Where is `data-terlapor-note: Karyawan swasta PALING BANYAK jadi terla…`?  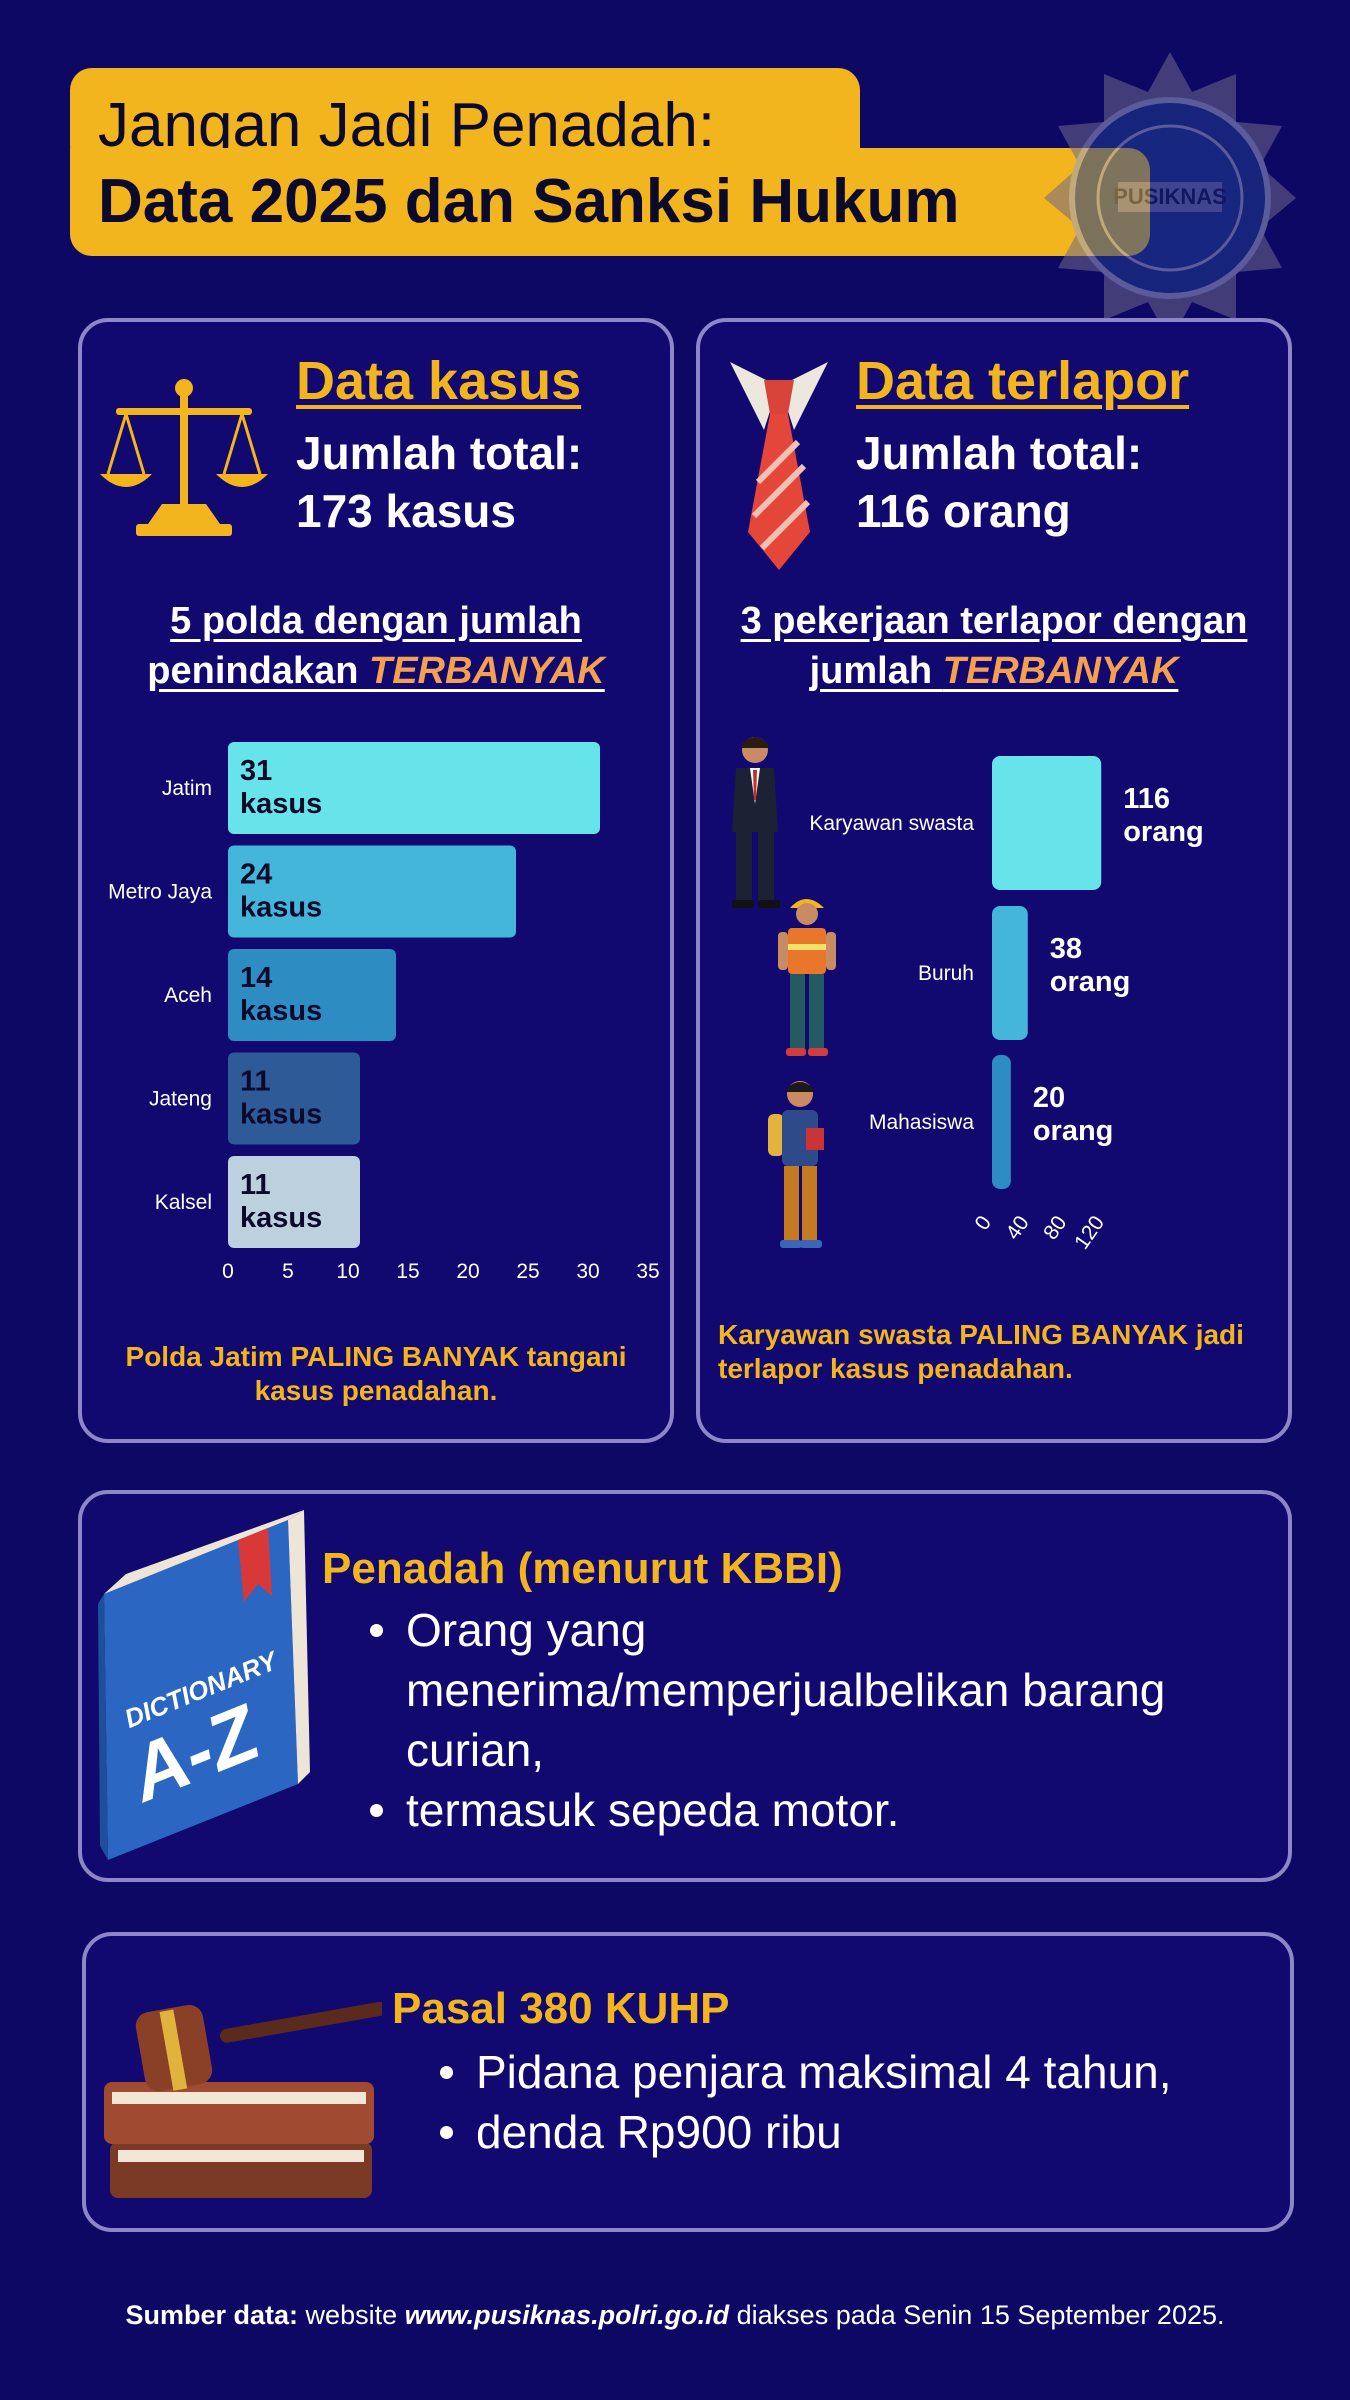
data-terlapor-note: Karyawan swasta PALING BANYAK jadi terla… is located at coordinates (981, 1351).